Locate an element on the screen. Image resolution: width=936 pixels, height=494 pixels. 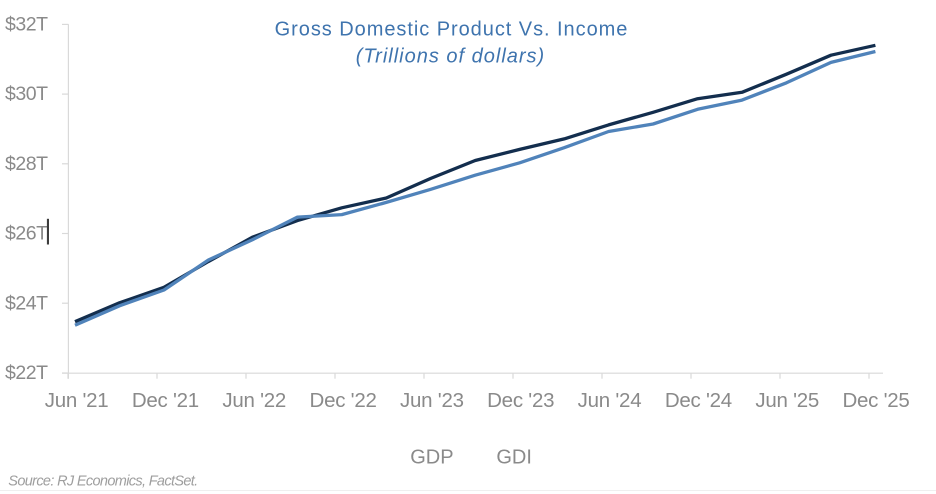
svg-text: GDP is located at coordinates (431, 458).